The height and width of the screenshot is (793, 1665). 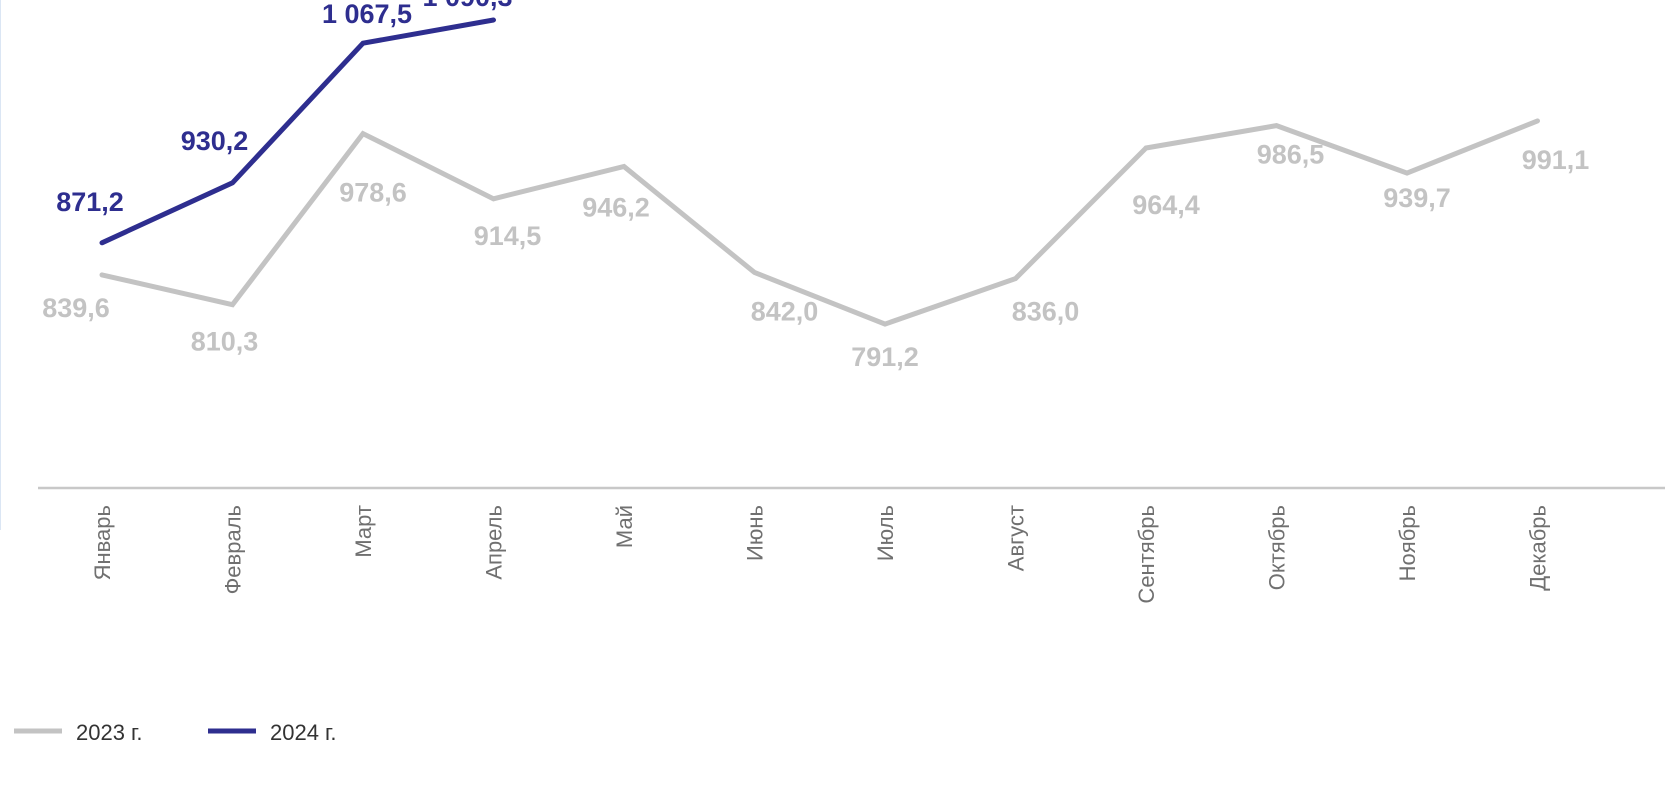 What do you see at coordinates (76, 308) in the screenshot?
I see `data-label: 839,6` at bounding box center [76, 308].